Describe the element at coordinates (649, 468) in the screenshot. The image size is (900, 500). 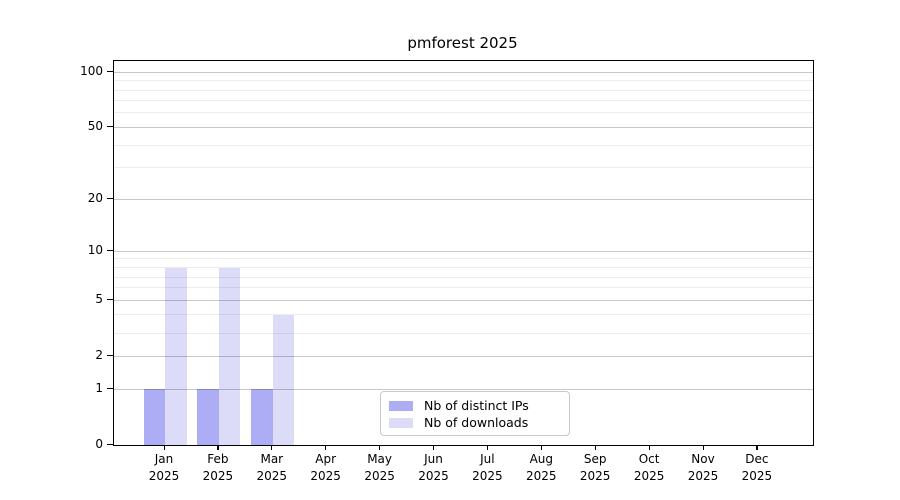
I see `x-tick-label-oct: Oct 2025` at that location.